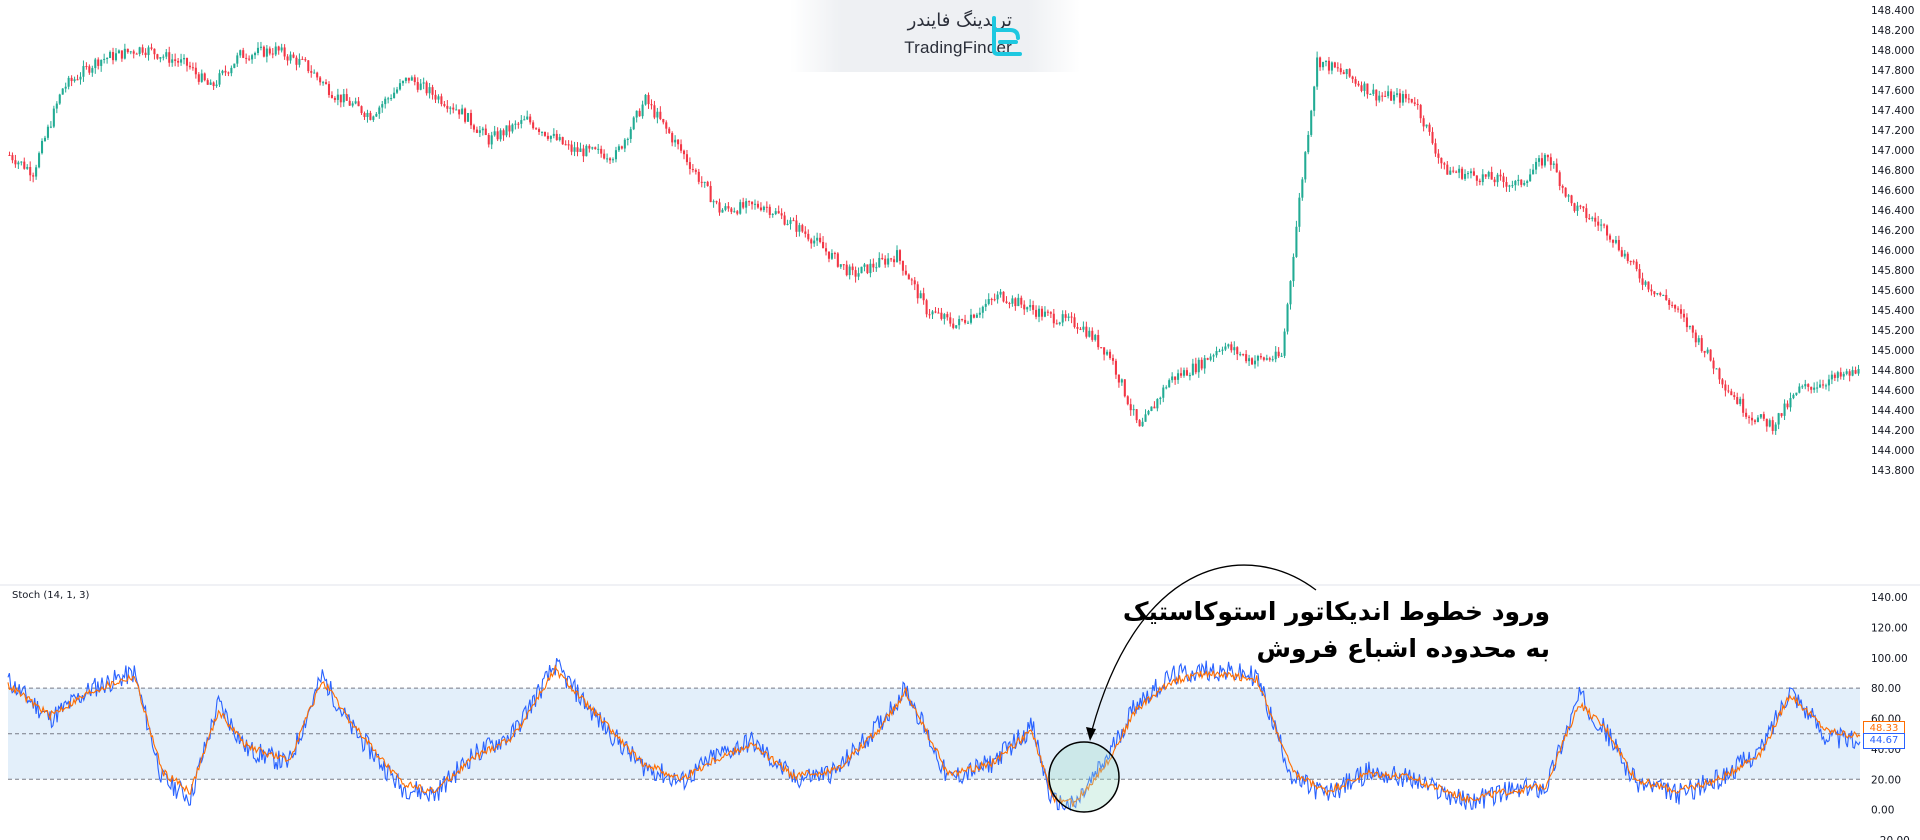  What do you see at coordinates (1892, 191) in the screenshot?
I see `price-tick-label: 146.600` at bounding box center [1892, 191].